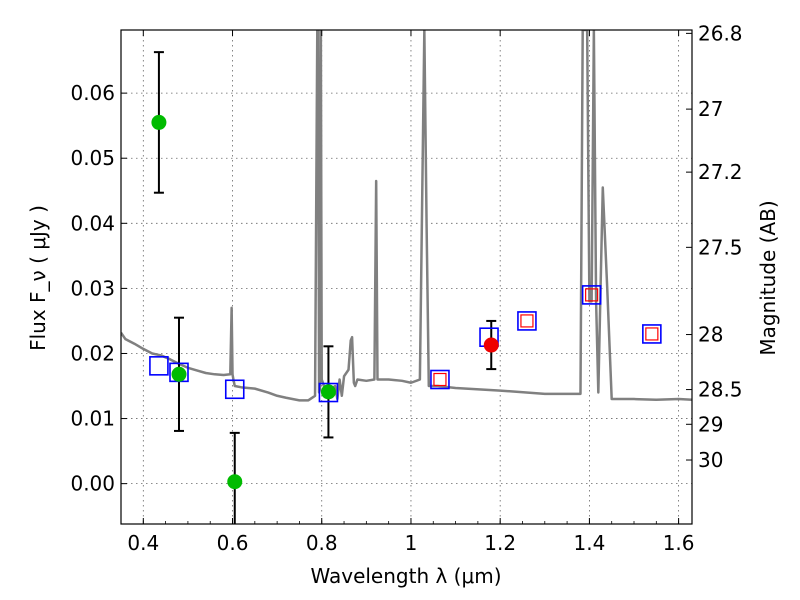 The height and width of the screenshot is (600, 800). What do you see at coordinates (92, 353) in the screenshot?
I see `y-tick-label: 0.02` at bounding box center [92, 353].